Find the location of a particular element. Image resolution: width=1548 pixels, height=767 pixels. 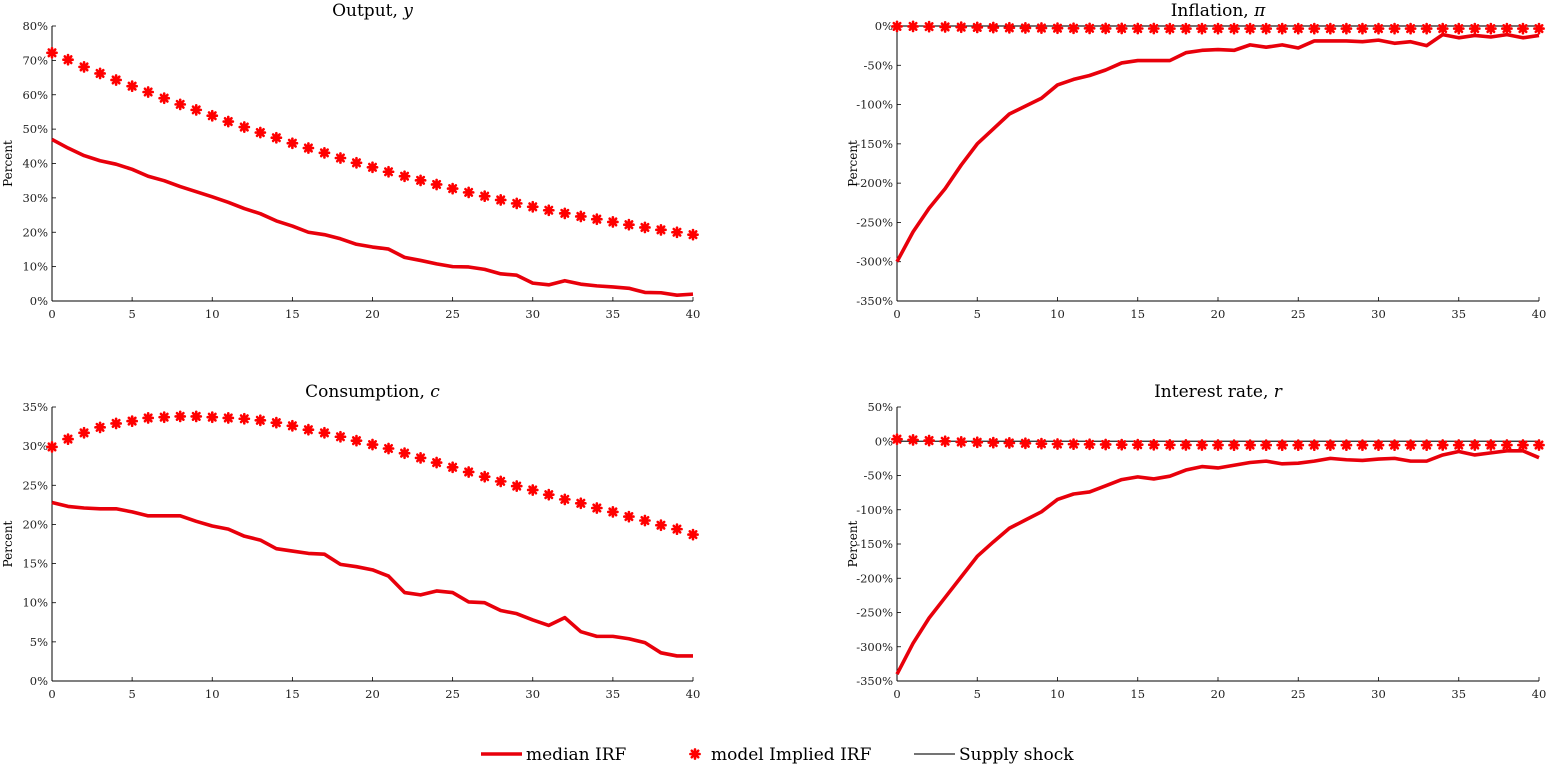

y-tick-label: 15% is located at coordinates (35, 564).